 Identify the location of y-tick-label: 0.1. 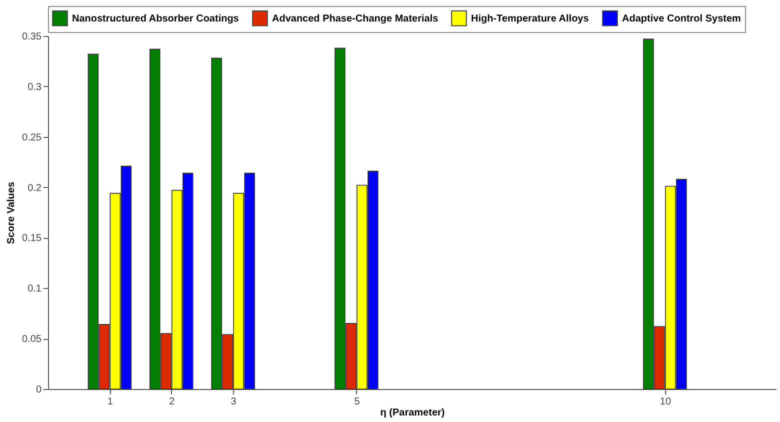
(35, 289).